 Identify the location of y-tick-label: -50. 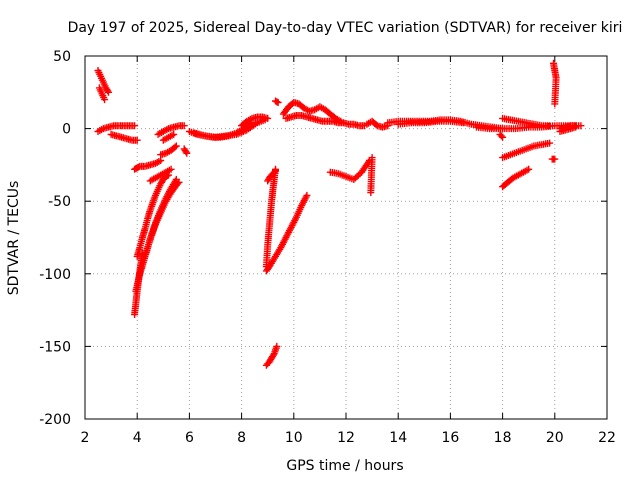
(59, 202).